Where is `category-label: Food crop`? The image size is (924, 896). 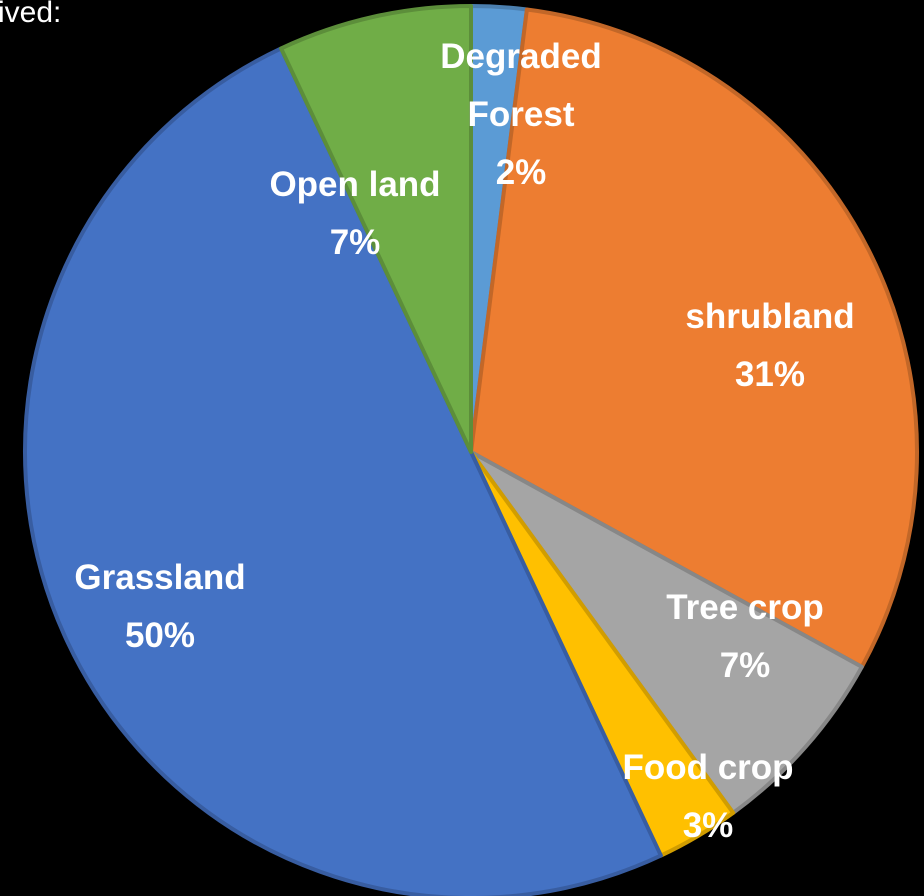 category-label: Food crop is located at coordinates (708, 767).